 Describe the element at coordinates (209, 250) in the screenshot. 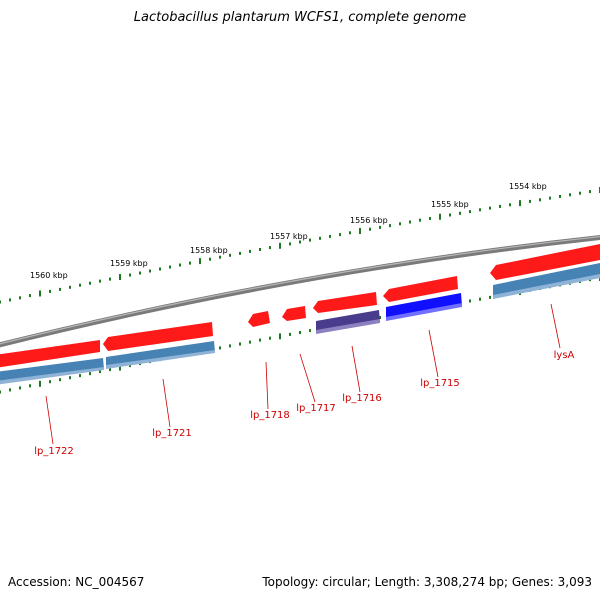

I see `scale-label: 1558 kbp` at that location.